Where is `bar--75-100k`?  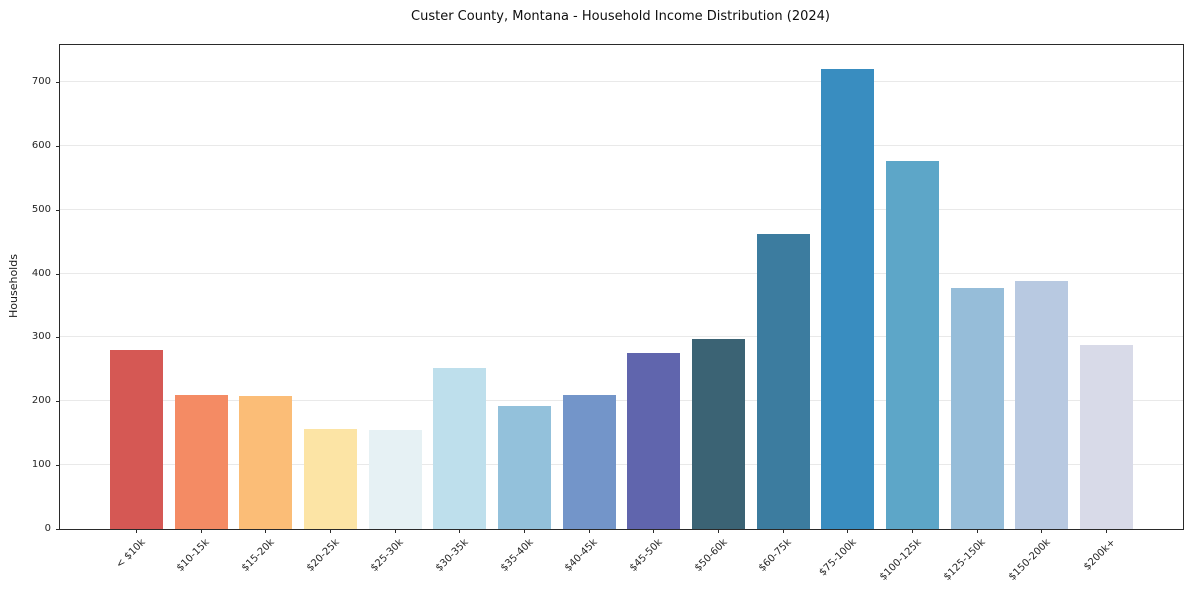 bar--75-100k is located at coordinates (848, 299).